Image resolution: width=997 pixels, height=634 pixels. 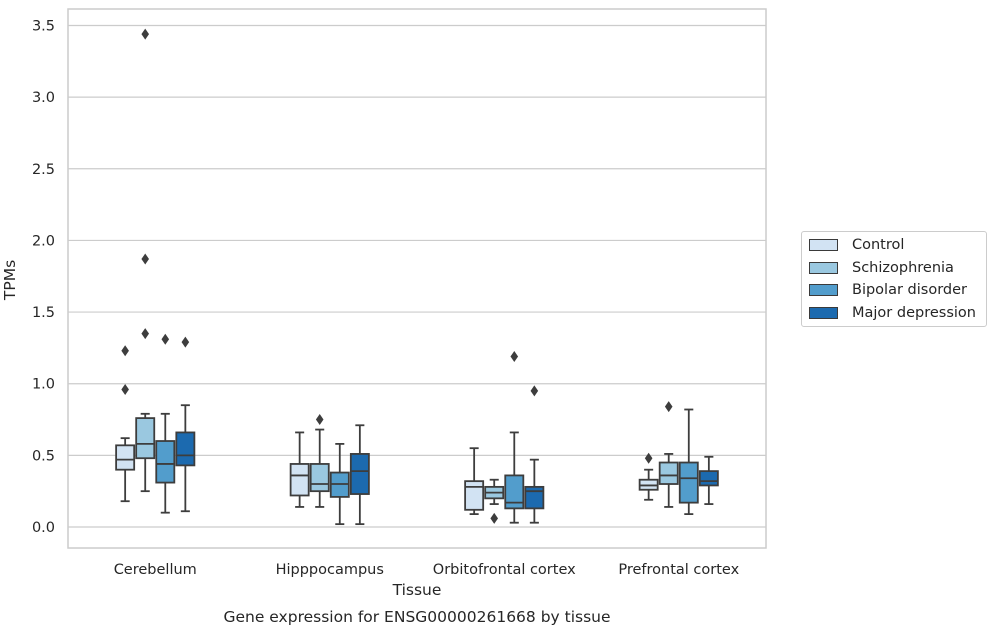 What do you see at coordinates (330, 570) in the screenshot?
I see `x-tick-label: Hipppocampus` at bounding box center [330, 570].